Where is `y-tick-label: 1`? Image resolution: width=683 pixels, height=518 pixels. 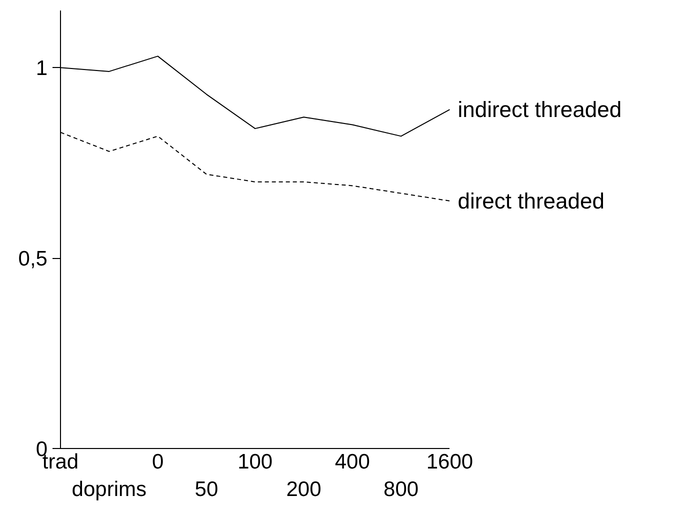 y-tick-label: 1 is located at coordinates (42, 68).